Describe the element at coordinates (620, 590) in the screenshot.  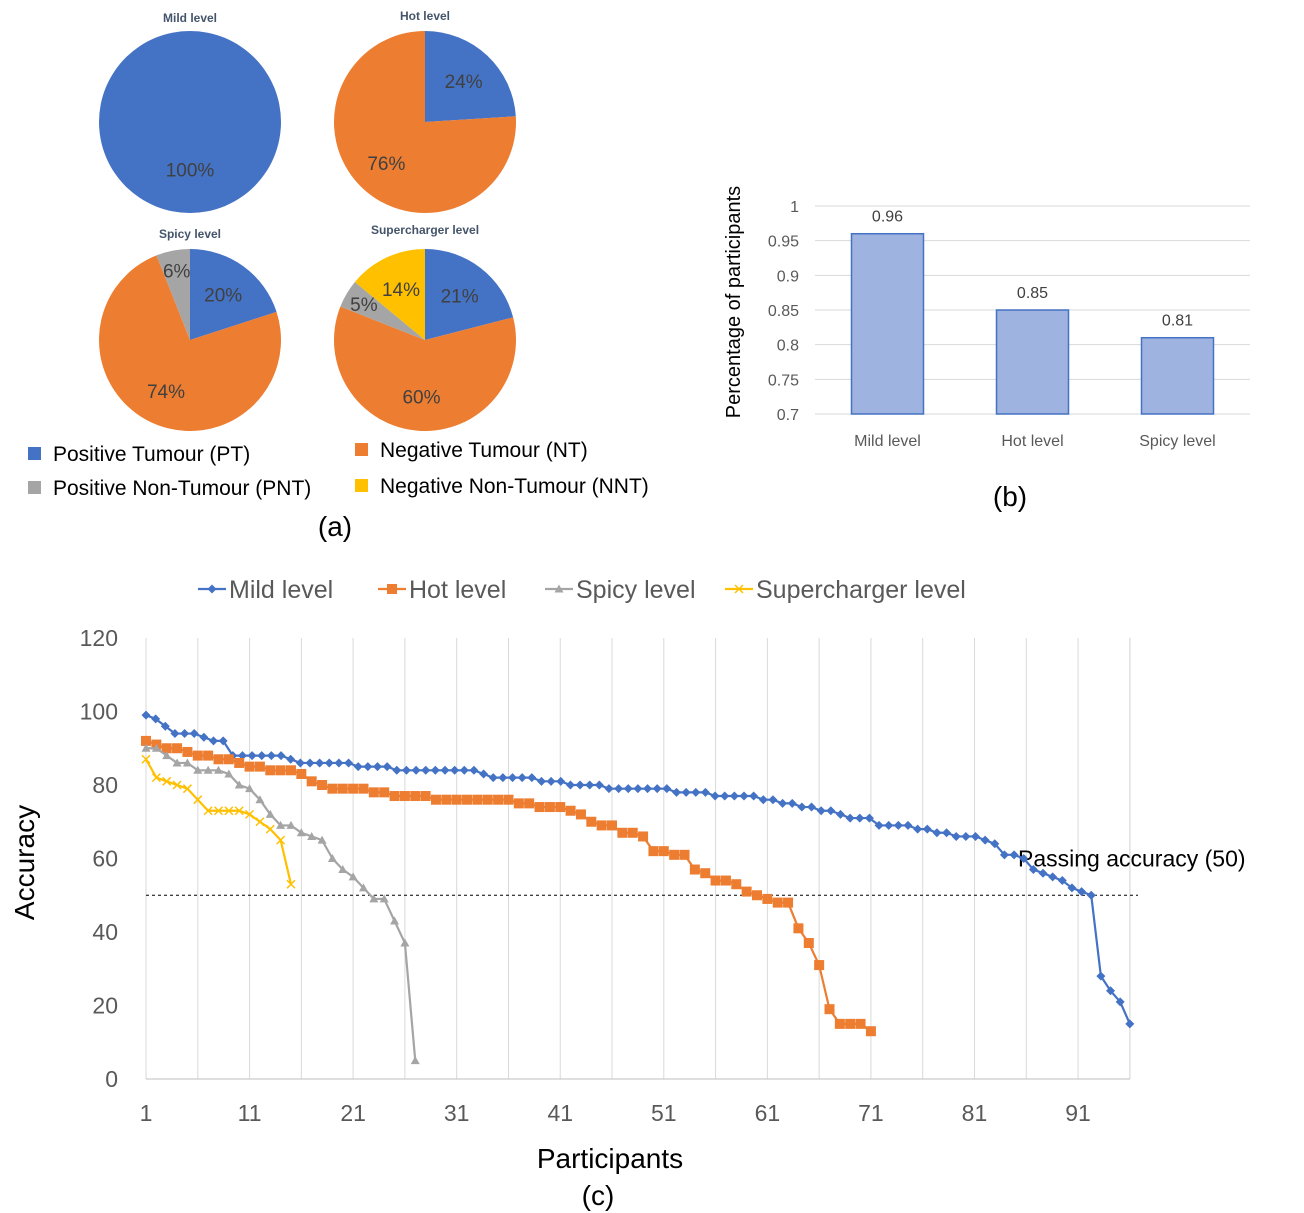
I see `line-legend-item: Spicy level` at that location.